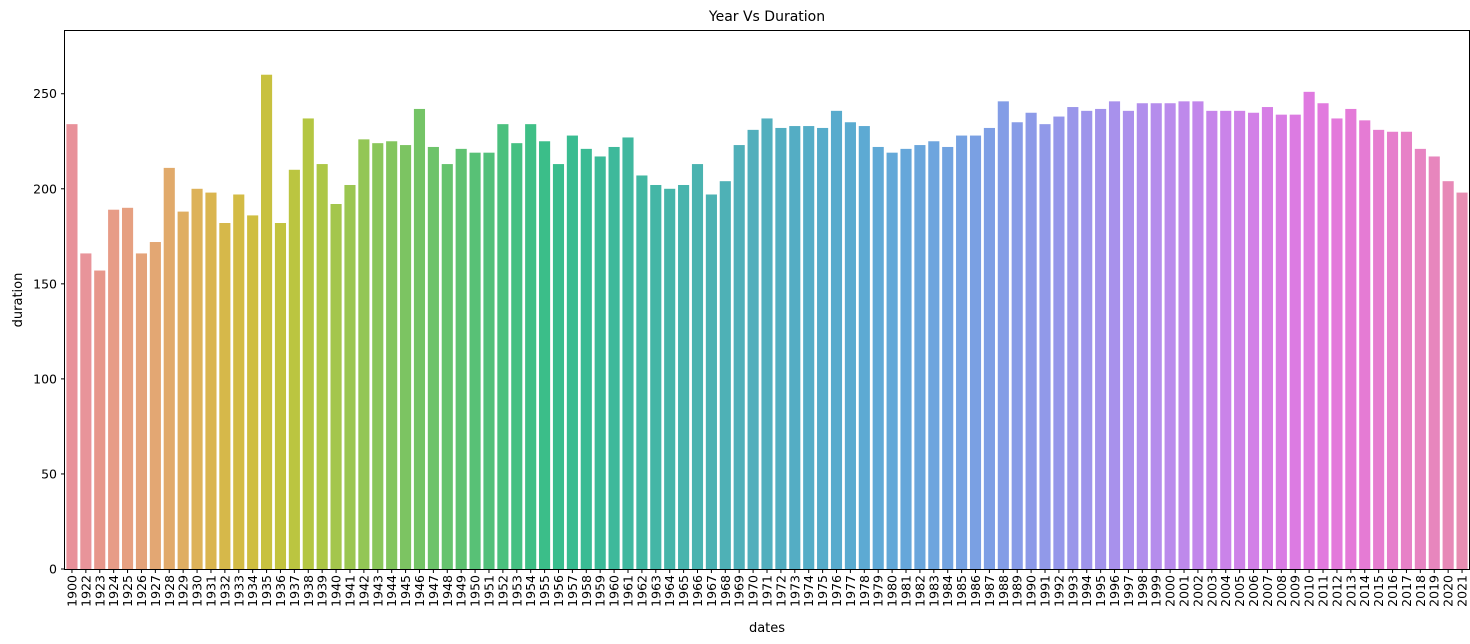 This screenshot has height=644, width=1470. I want to click on bar-1977, so click(850, 345).